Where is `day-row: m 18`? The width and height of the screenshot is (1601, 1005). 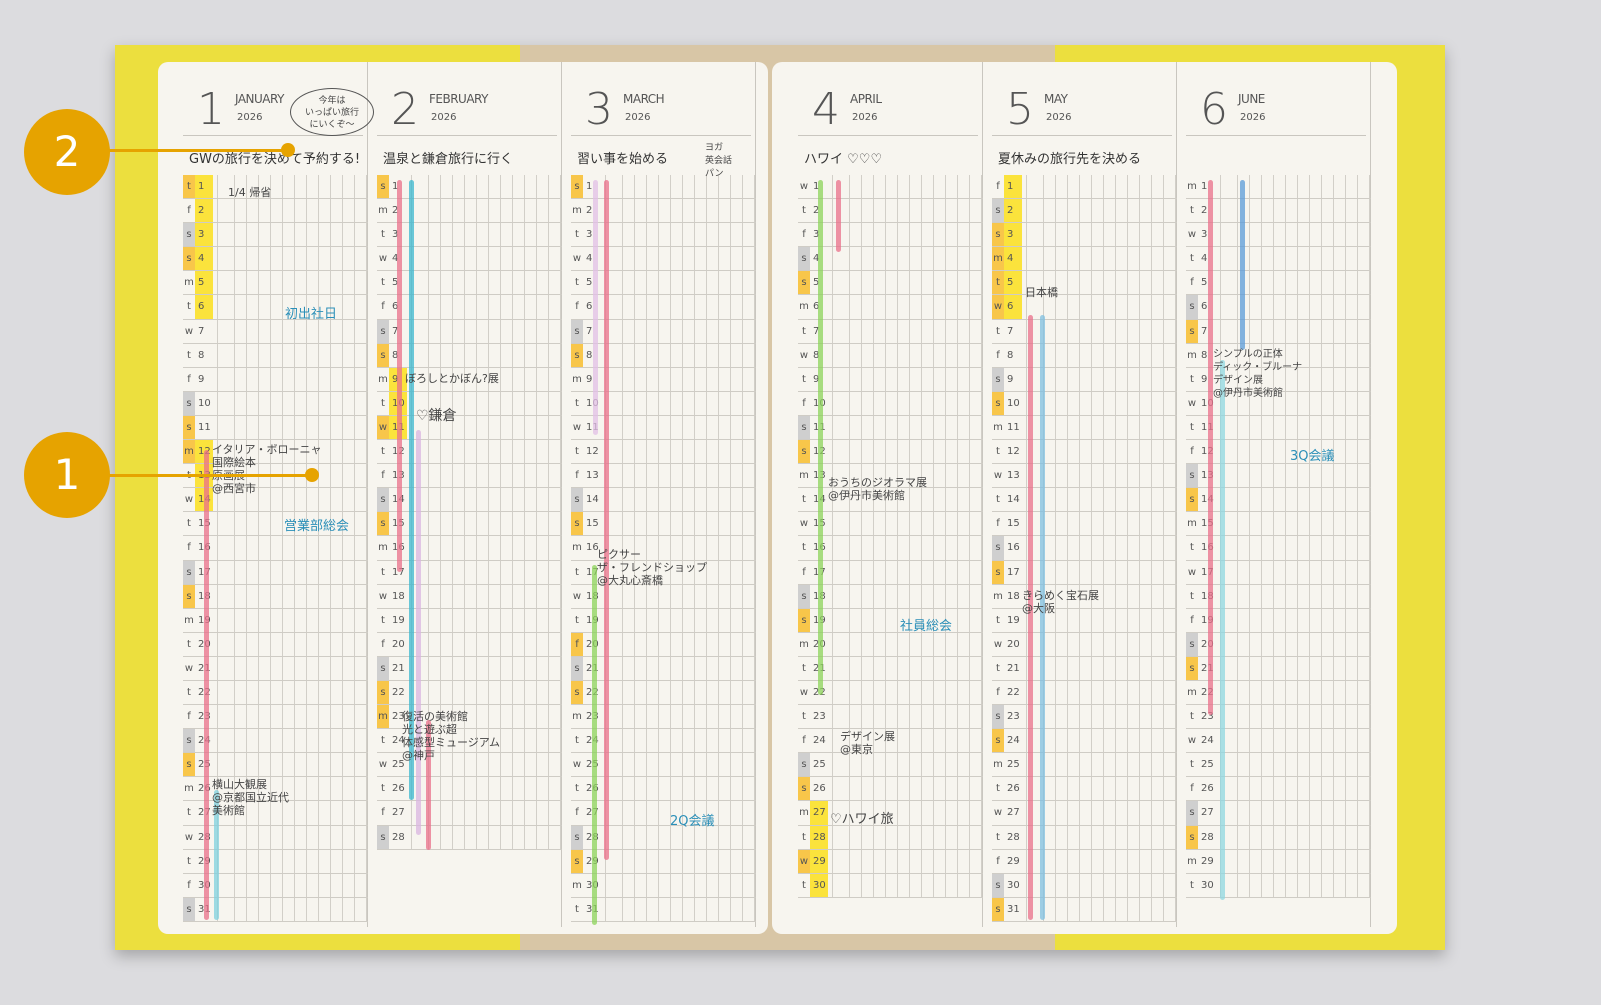 day-row: m 18 is located at coordinates (1084, 596).